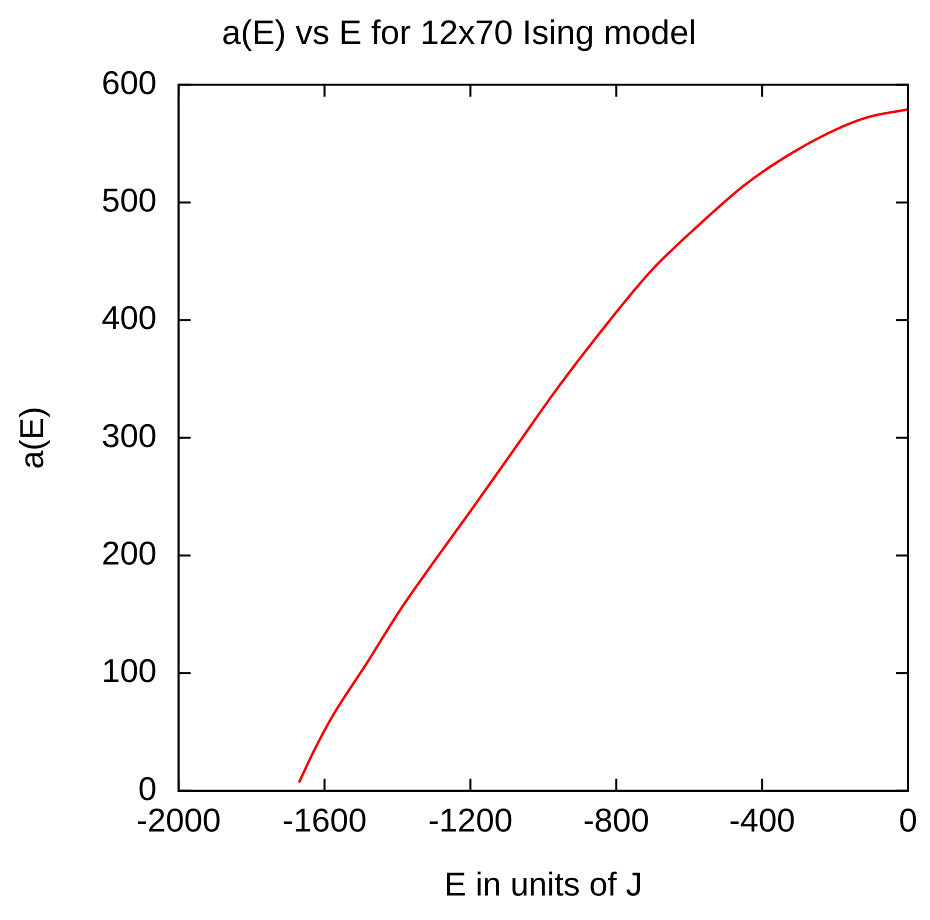 The height and width of the screenshot is (920, 930). What do you see at coordinates (543, 883) in the screenshot?
I see `x-axis-title: E in units of J` at bounding box center [543, 883].